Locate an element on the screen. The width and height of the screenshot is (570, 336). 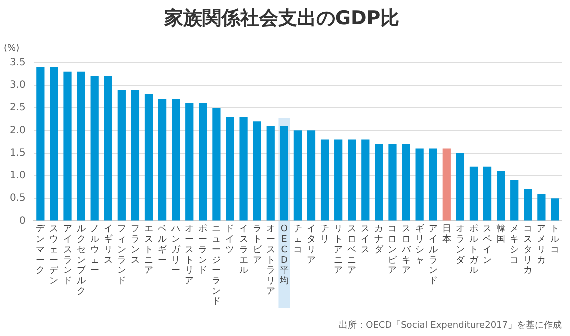
x-tick-label: スウェーデン is located at coordinates (55, 255).